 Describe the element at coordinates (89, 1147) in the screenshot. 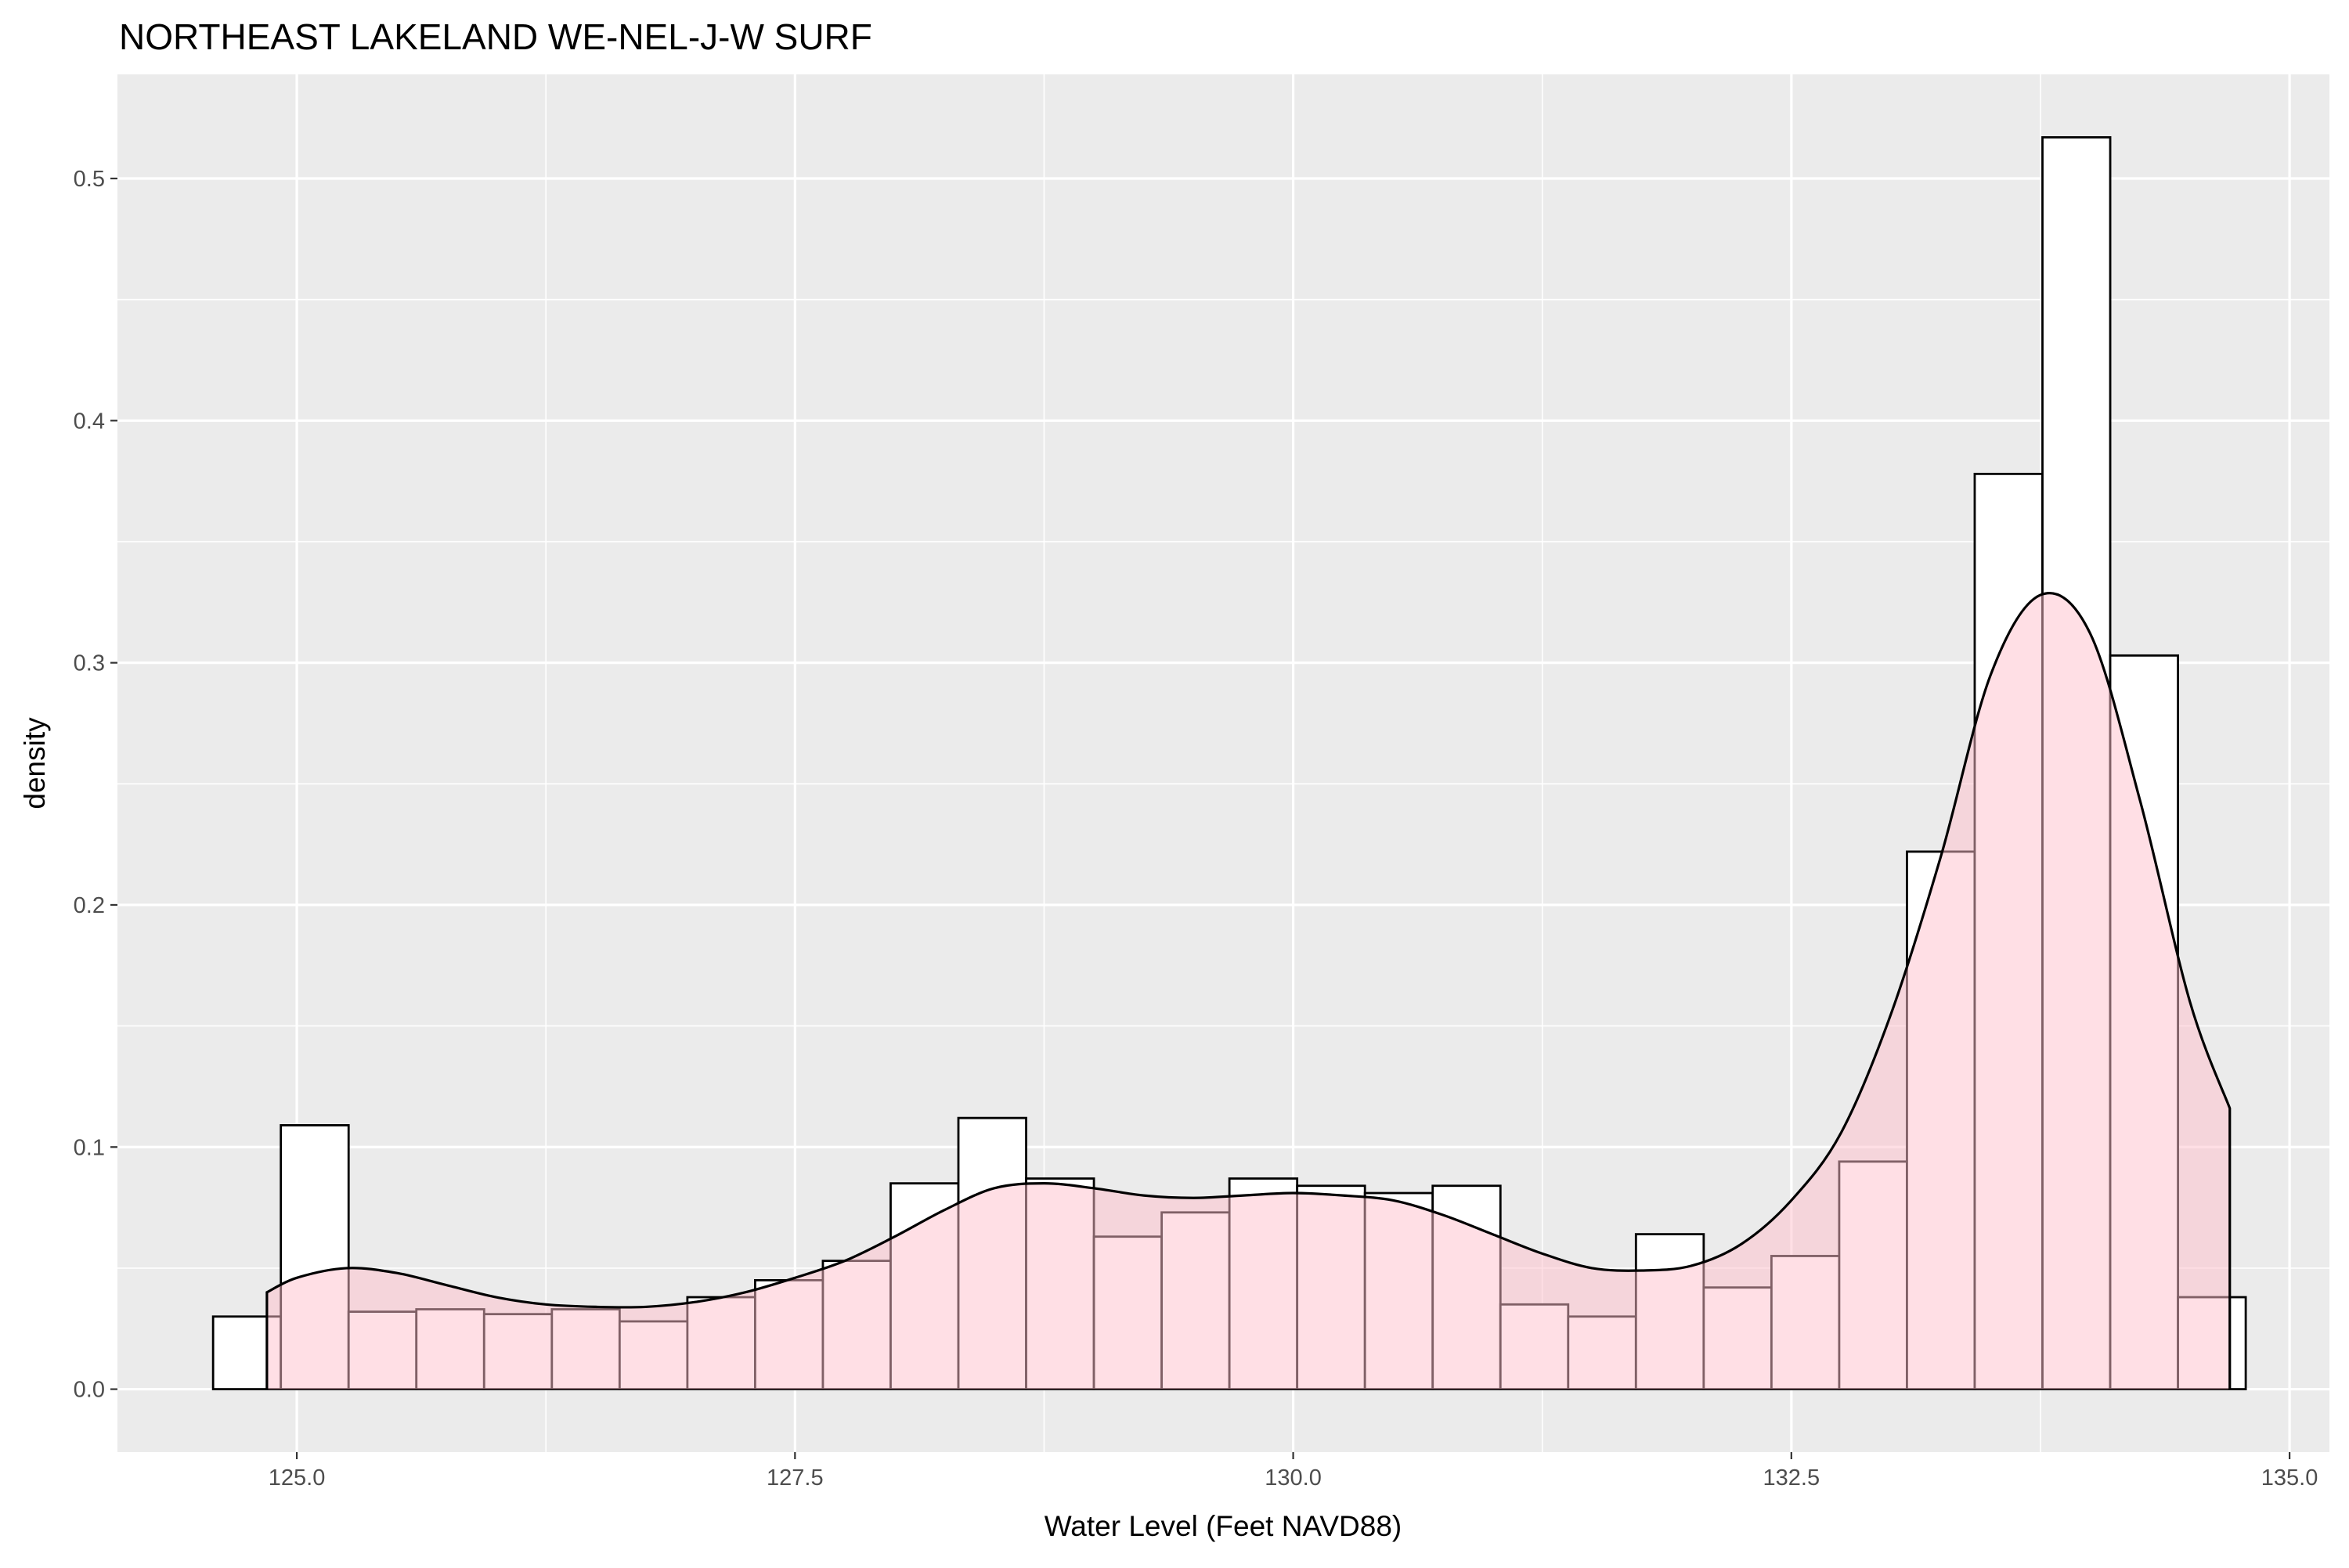

I see `y-tick-label: 0.1` at that location.